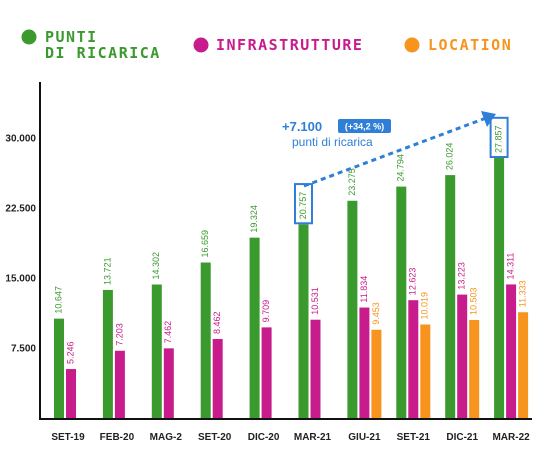 The image size is (545, 473). Describe the element at coordinates (217, 322) in the screenshot. I see `data-label: 8.462` at that location.